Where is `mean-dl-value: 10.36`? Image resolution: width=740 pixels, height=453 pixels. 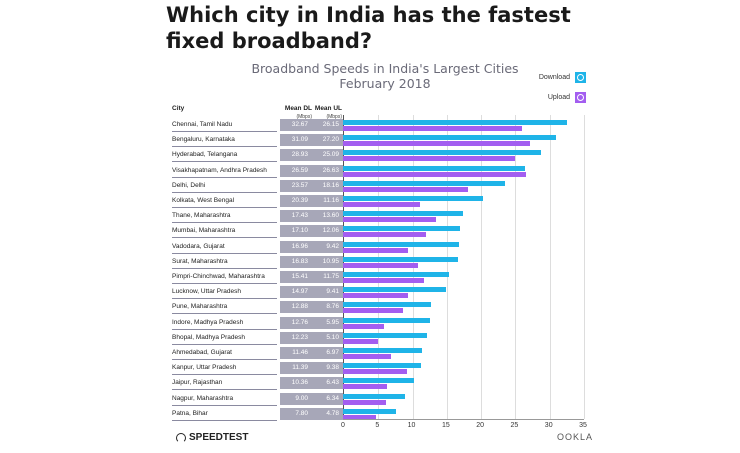 mean-dl-value: 10.36 is located at coordinates (296, 383).